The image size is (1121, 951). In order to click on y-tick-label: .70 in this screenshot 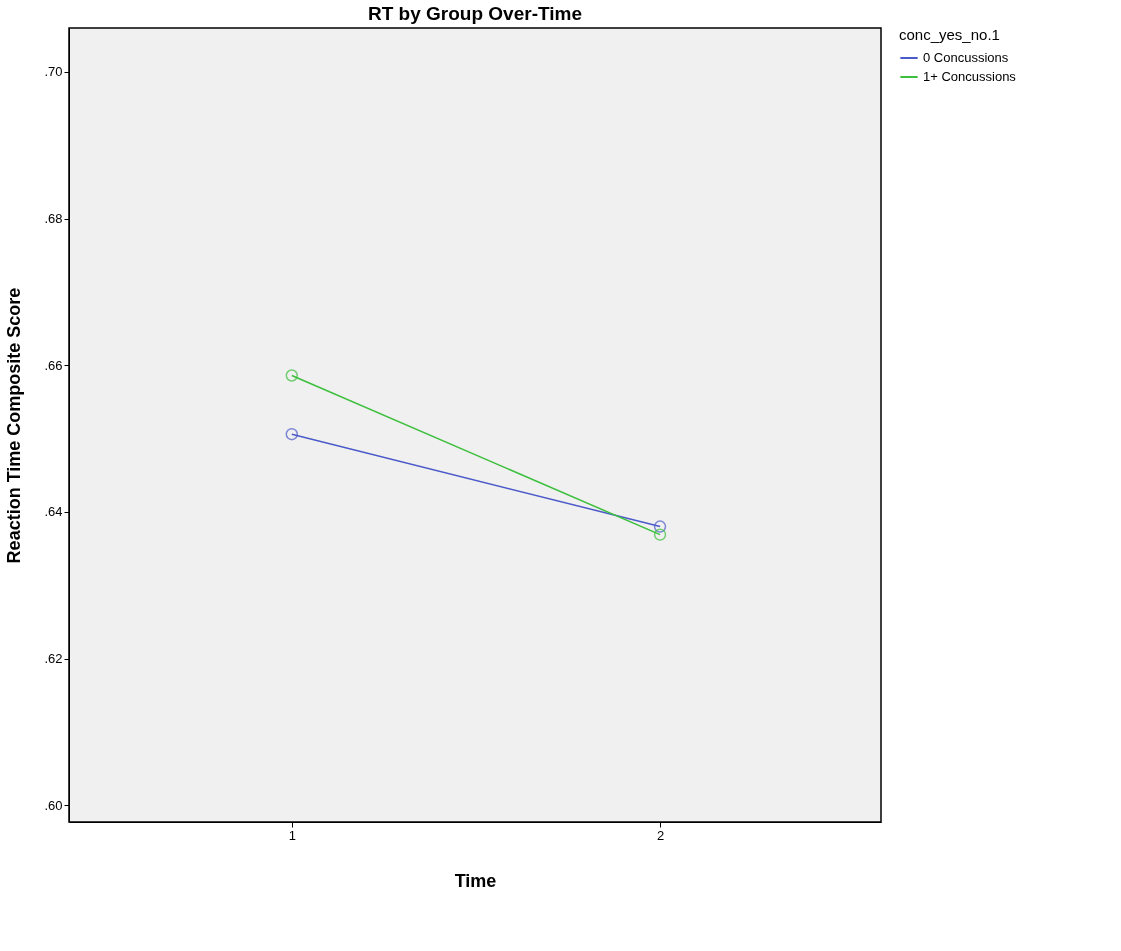, I will do `click(53, 72)`.